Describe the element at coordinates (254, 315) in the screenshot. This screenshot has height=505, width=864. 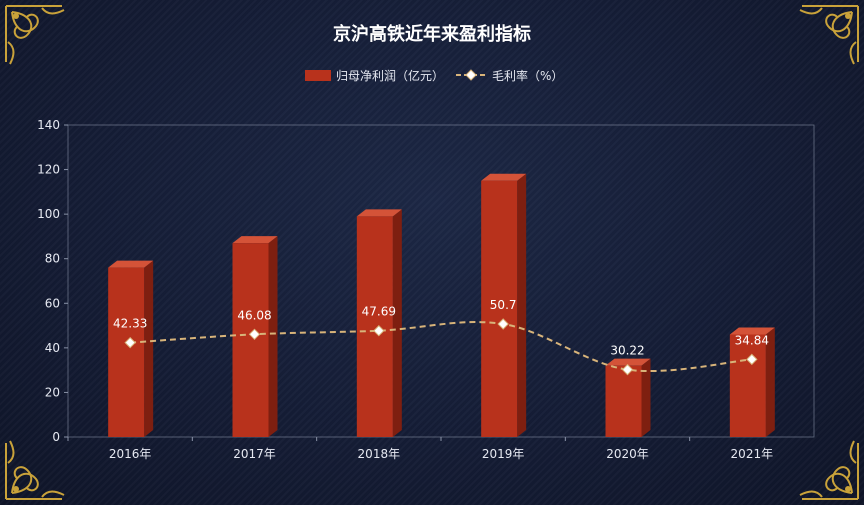
I see `margin-data-label: 46.08` at that location.